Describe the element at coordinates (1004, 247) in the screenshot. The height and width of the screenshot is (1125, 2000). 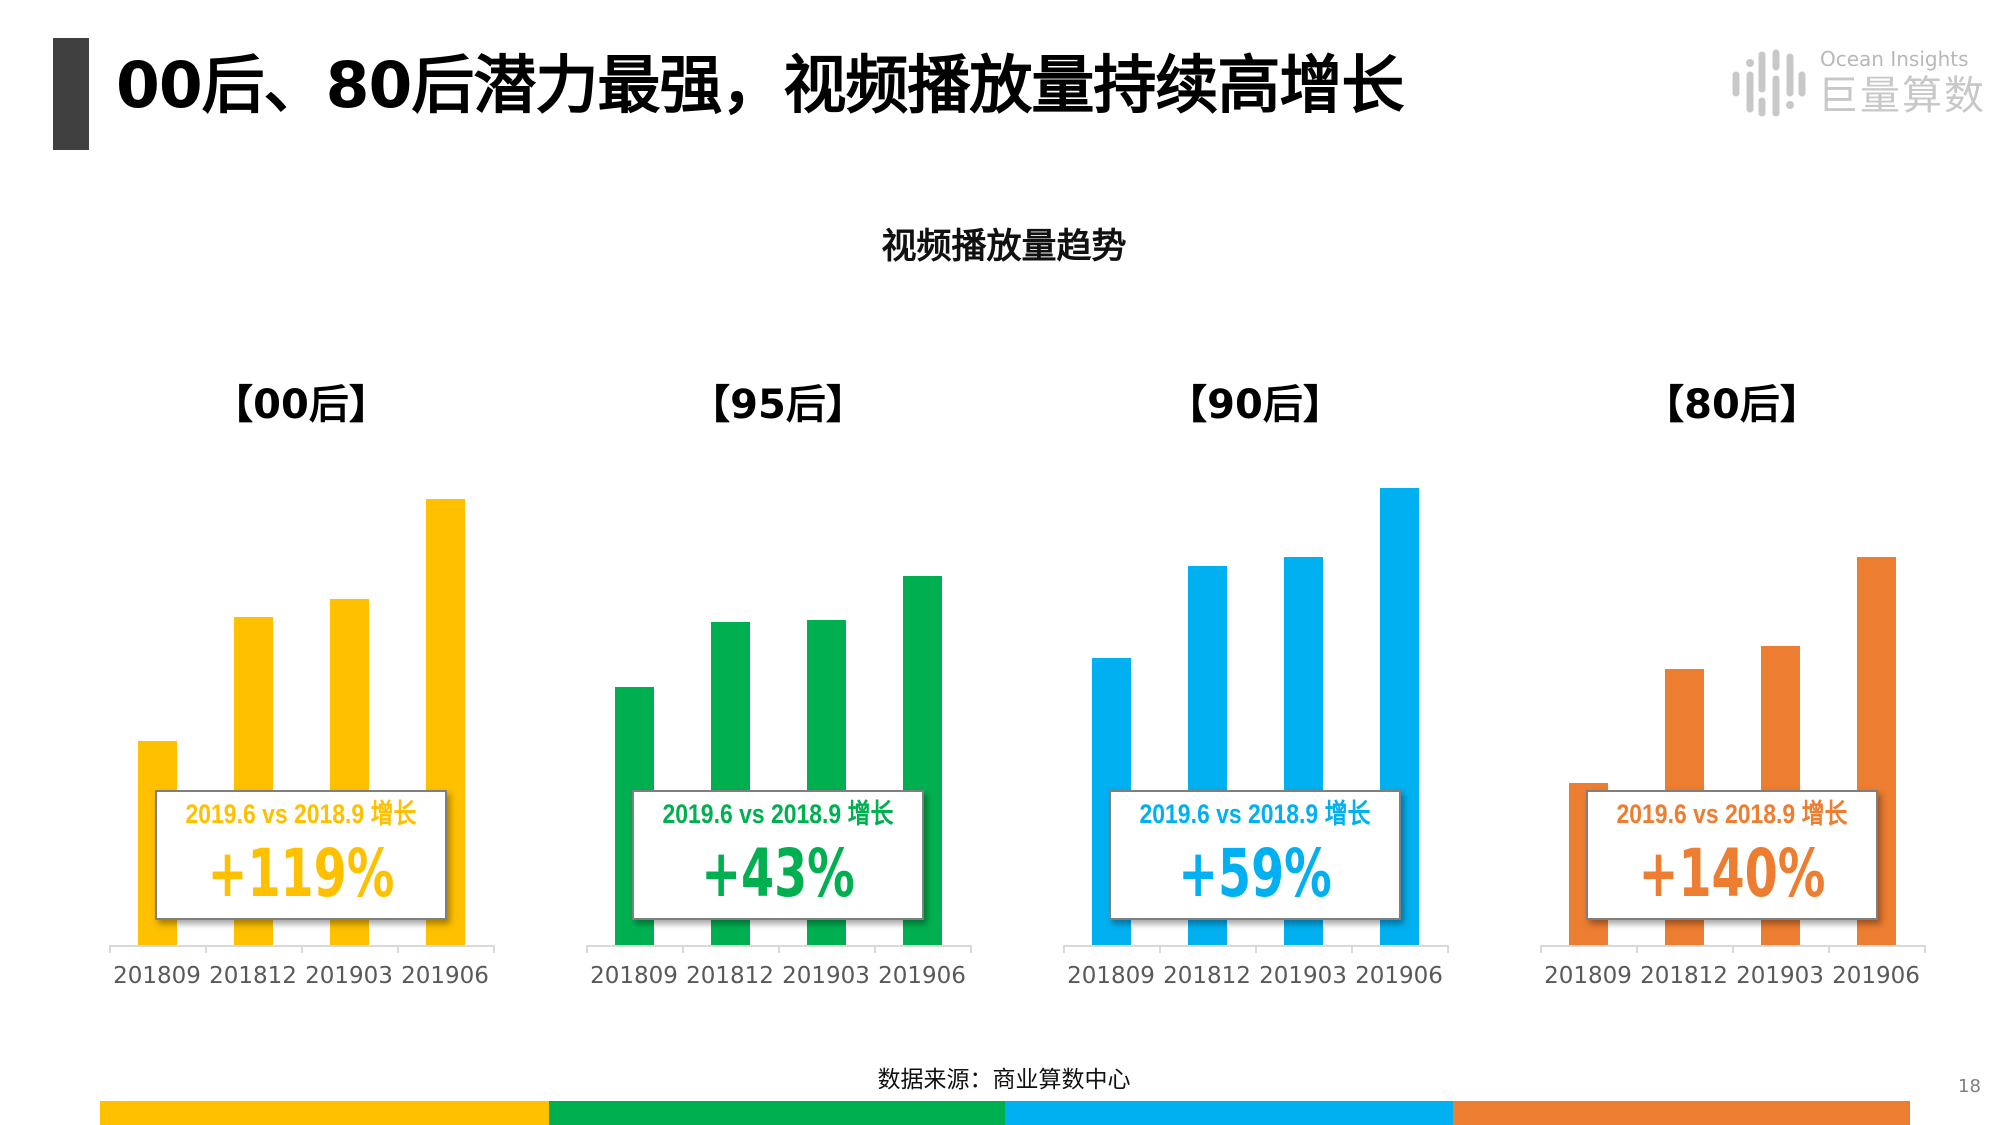
I see `chart-group-title: 视频播放量趋势` at that location.